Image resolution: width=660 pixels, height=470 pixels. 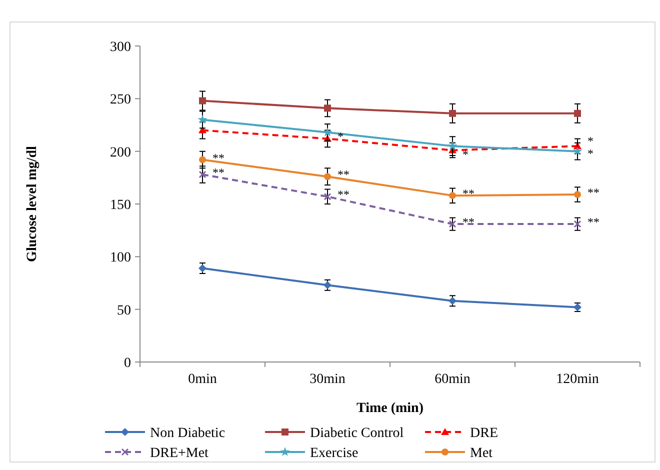 I want to click on x-axis-title: Time (min), so click(x=390, y=408).